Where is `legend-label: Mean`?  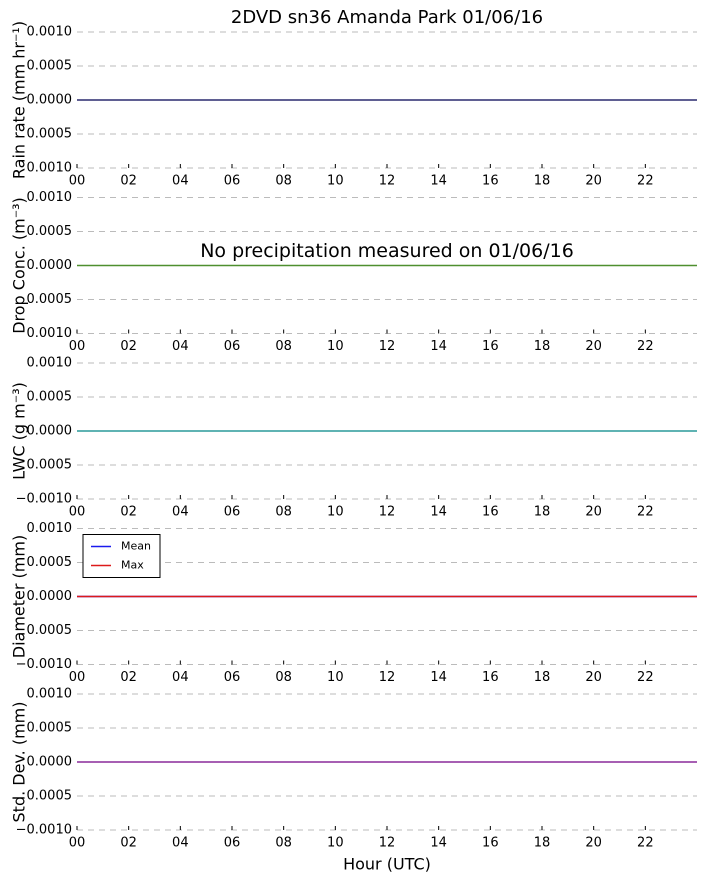
legend-label: Mean is located at coordinates (136, 546).